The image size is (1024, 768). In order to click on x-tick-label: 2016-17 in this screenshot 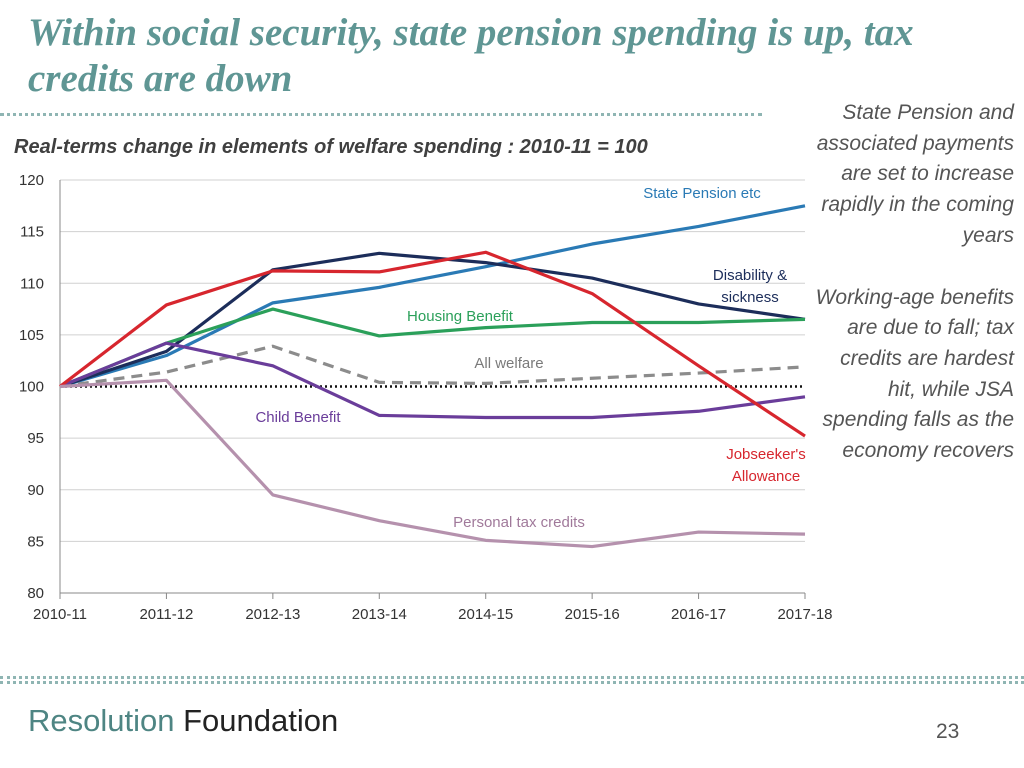, I will do `click(698, 614)`.